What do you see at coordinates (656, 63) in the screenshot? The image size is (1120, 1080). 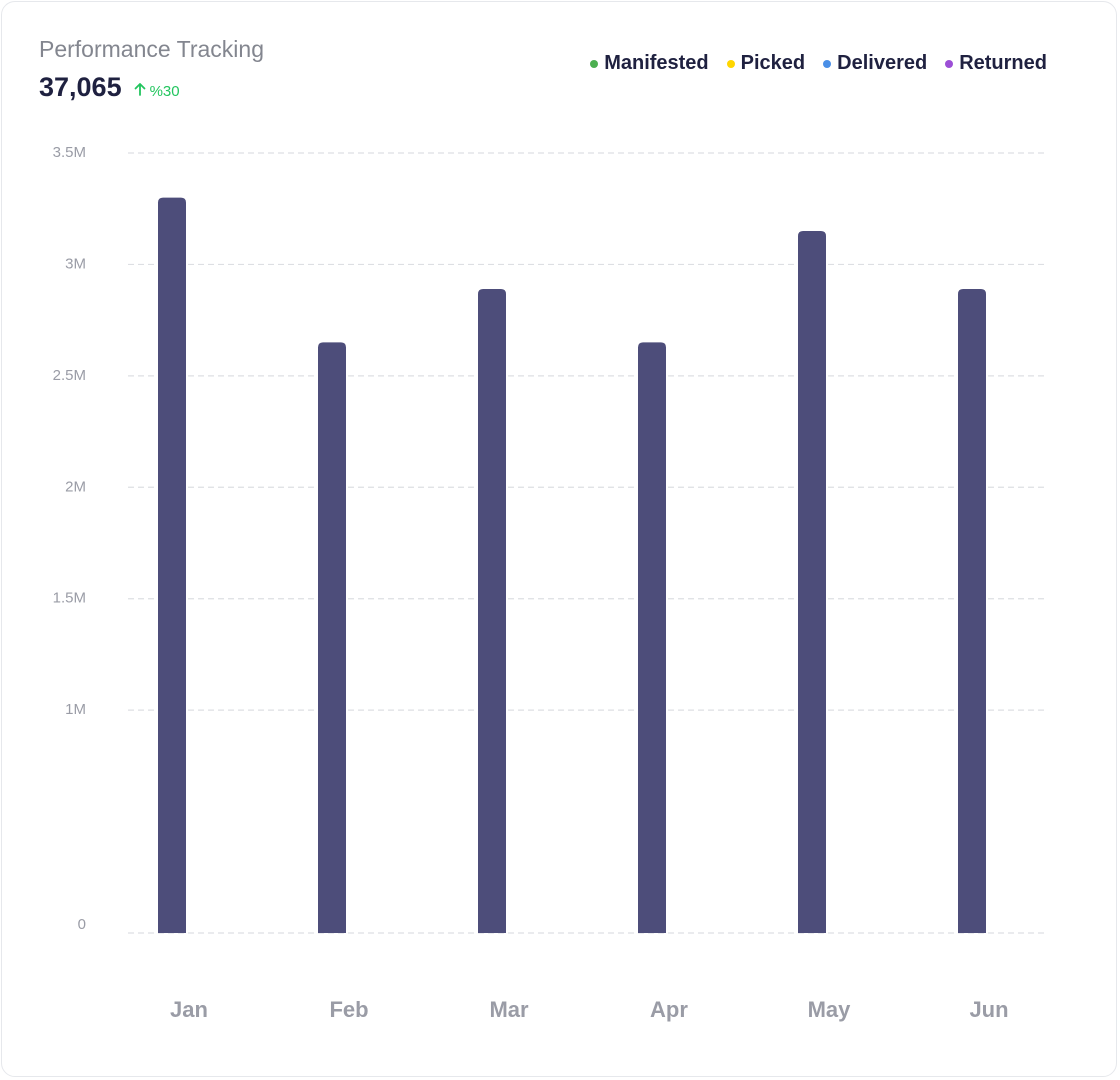 I see `legend-label: Manifested` at bounding box center [656, 63].